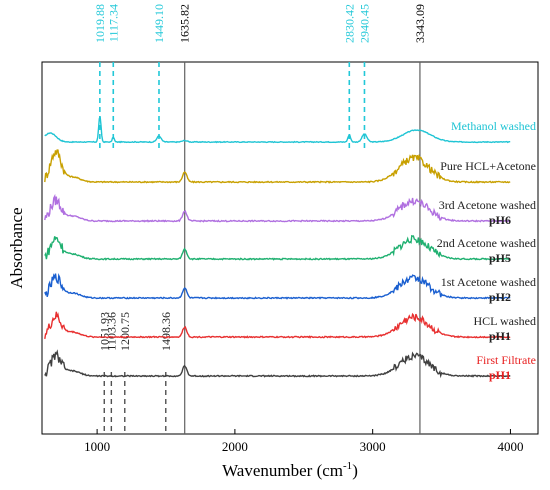 The height and width of the screenshot is (490, 550). What do you see at coordinates (364, 23) in the screenshot?
I see `top-peak-label: 2940.45` at bounding box center [364, 23].